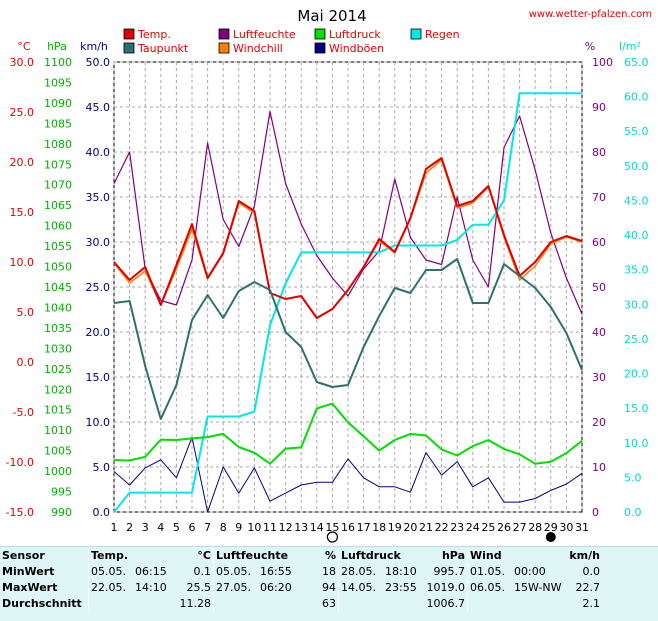 The image size is (658, 621). I want to click on tick-label-temp: 20.0, so click(22, 162).